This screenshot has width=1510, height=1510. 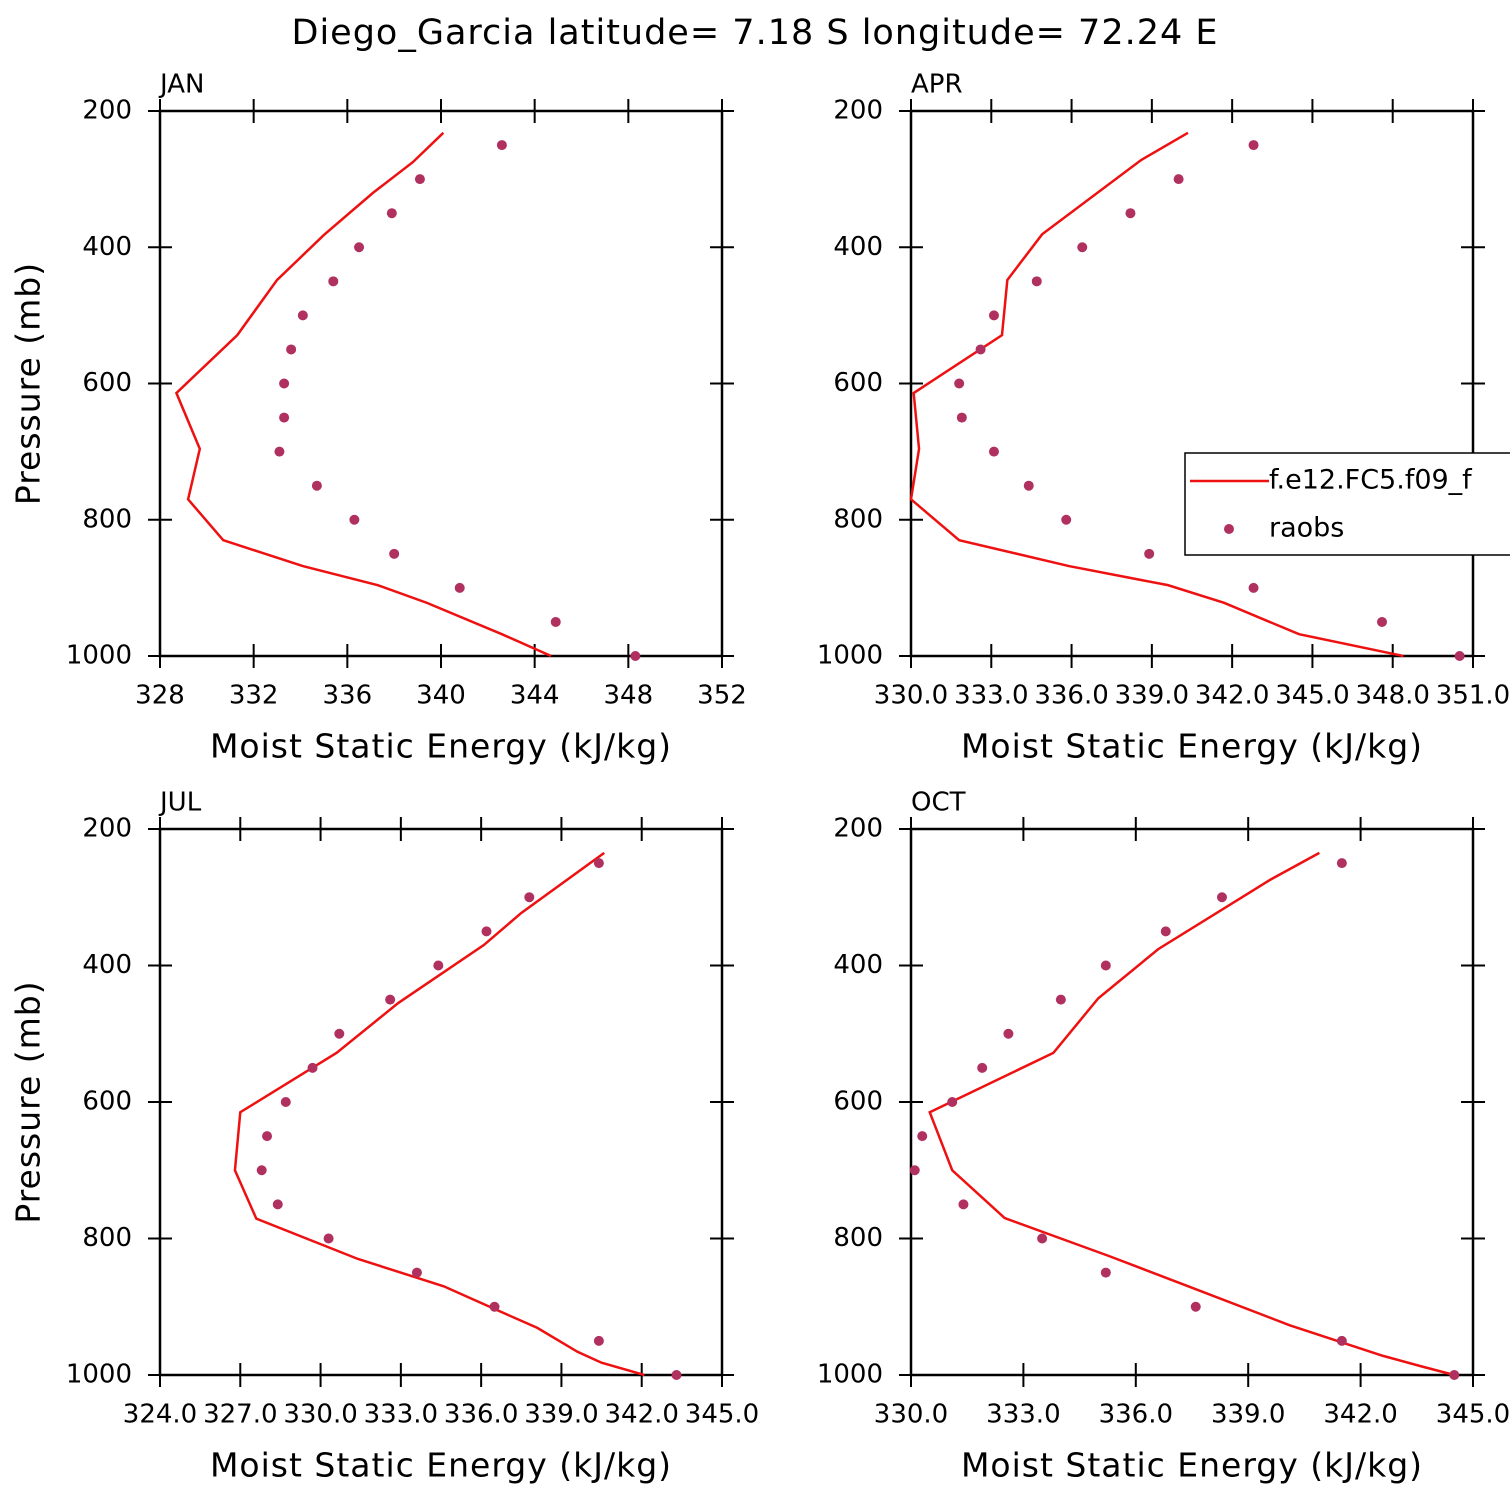 I want to click on x-tick-label: 330.0, so click(x=320, y=1415).